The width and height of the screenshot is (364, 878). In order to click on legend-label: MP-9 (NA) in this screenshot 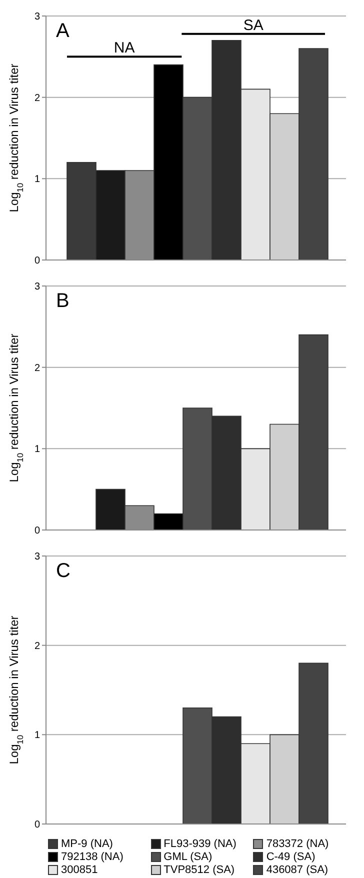, I will do `click(87, 844)`.